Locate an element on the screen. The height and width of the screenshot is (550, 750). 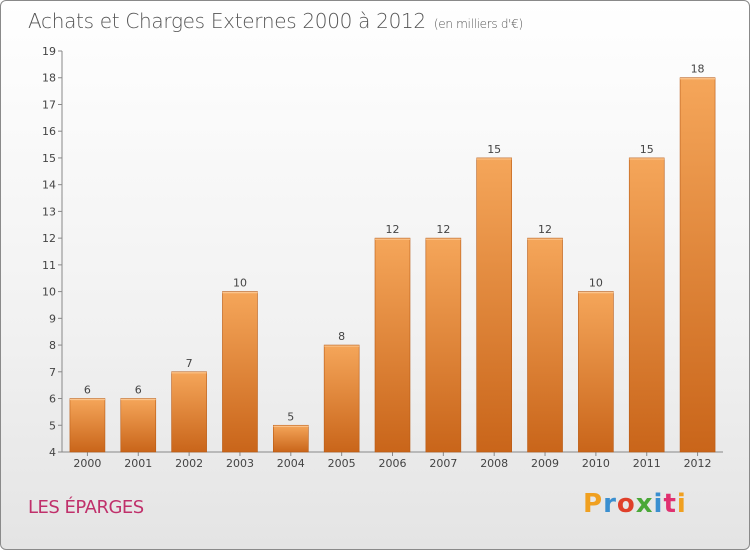
bar-2005 is located at coordinates (341, 398).